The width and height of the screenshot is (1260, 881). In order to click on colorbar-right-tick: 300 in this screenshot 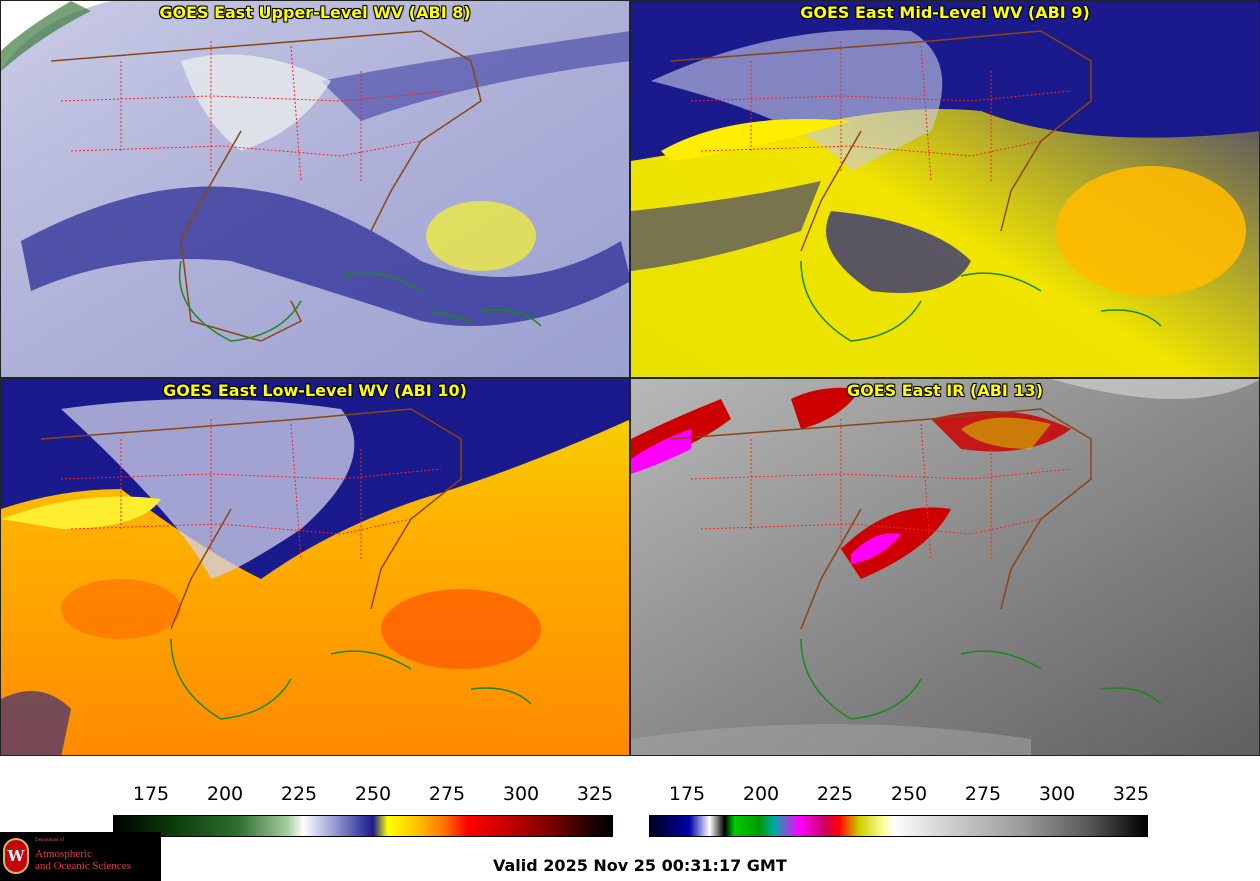, I will do `click(1057, 794)`.